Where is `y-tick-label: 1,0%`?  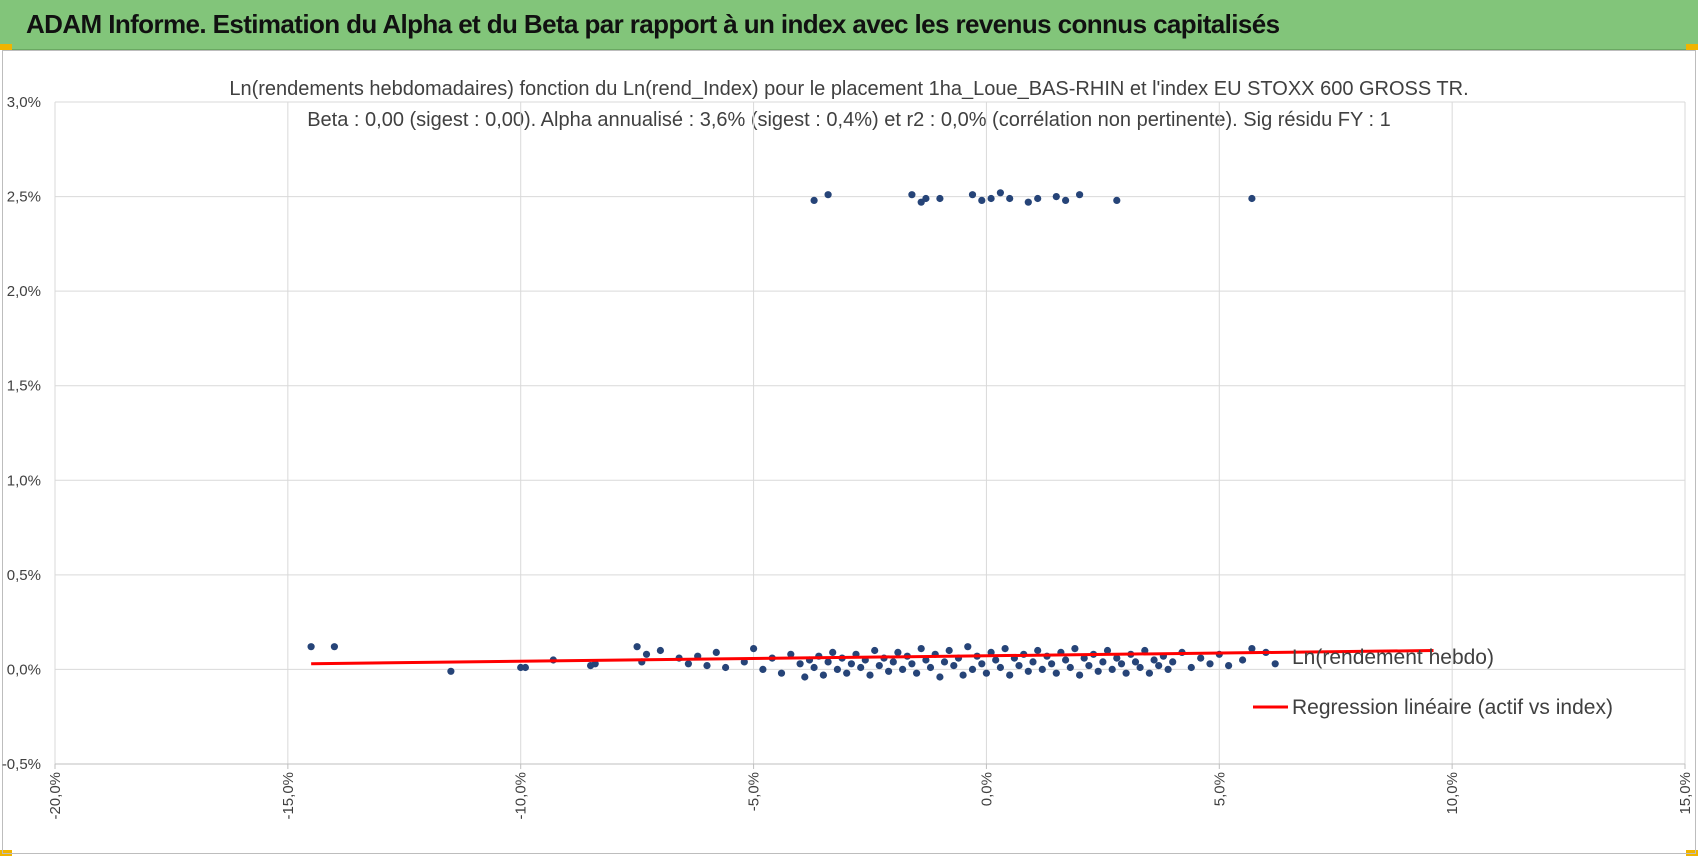
y-tick-label: 1,0% is located at coordinates (24, 480).